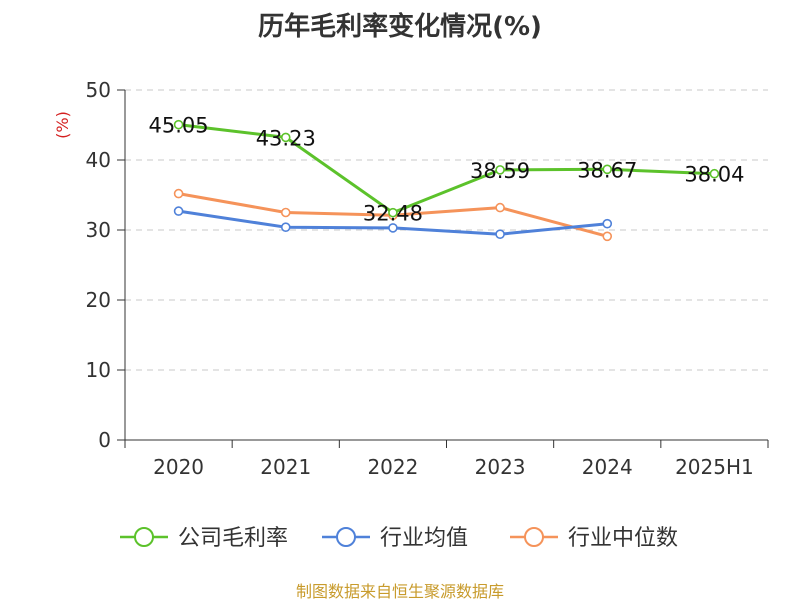 The width and height of the screenshot is (800, 602). I want to click on legend-label: 公司毛利率, so click(233, 538).